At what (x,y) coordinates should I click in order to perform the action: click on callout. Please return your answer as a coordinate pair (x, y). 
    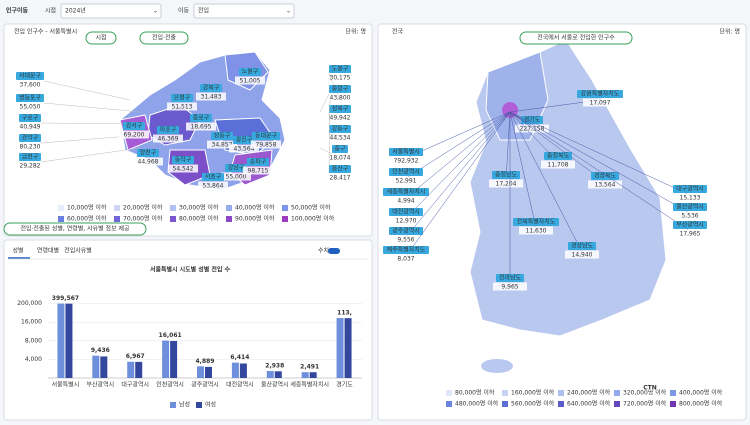
    Looking at the image, I should click on (101, 38).